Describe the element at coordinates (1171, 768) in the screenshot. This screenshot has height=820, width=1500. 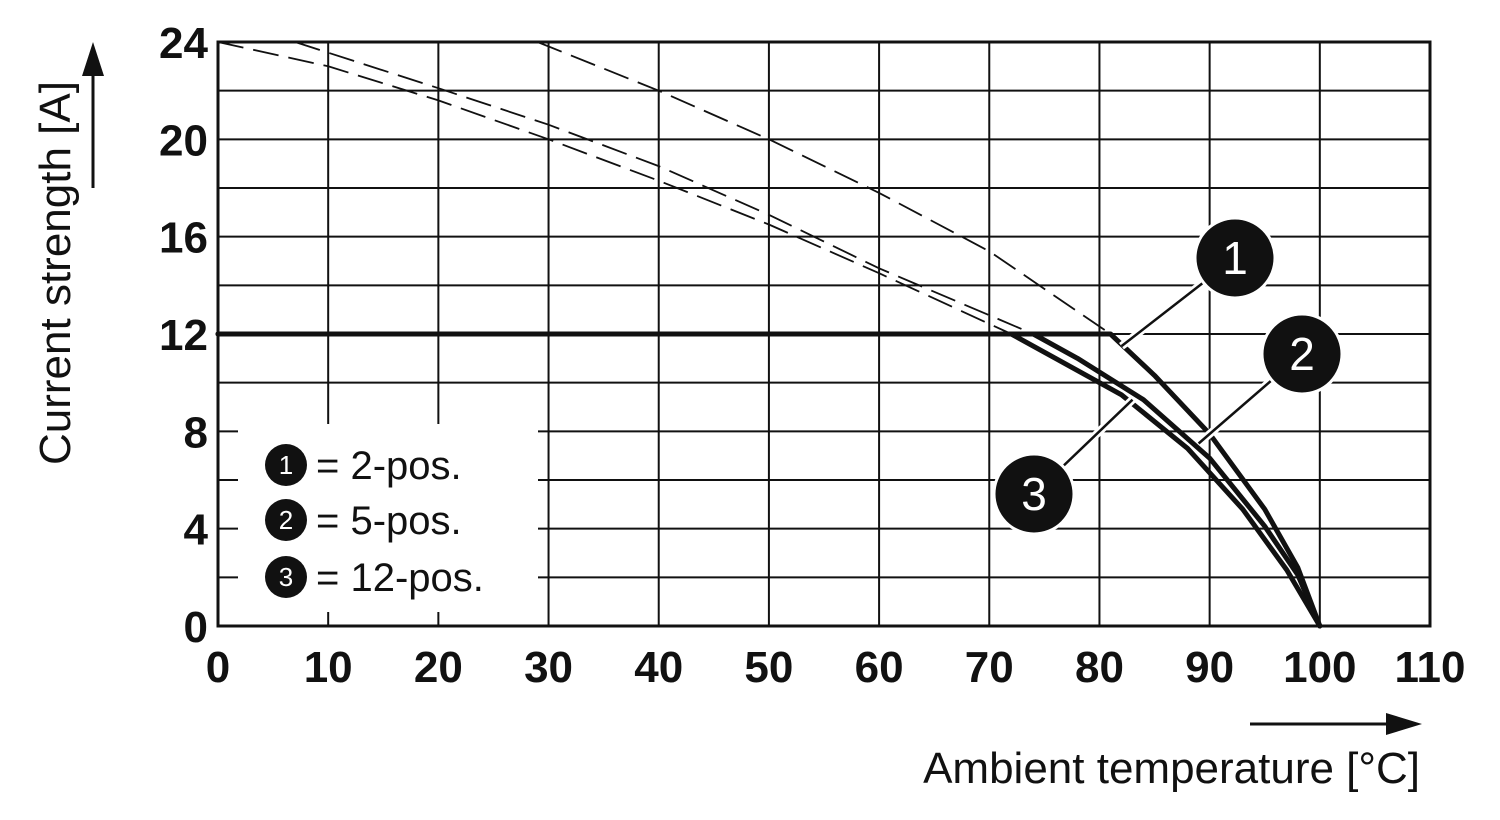
I see `x-axis-label: Ambient temperature [°C]` at that location.